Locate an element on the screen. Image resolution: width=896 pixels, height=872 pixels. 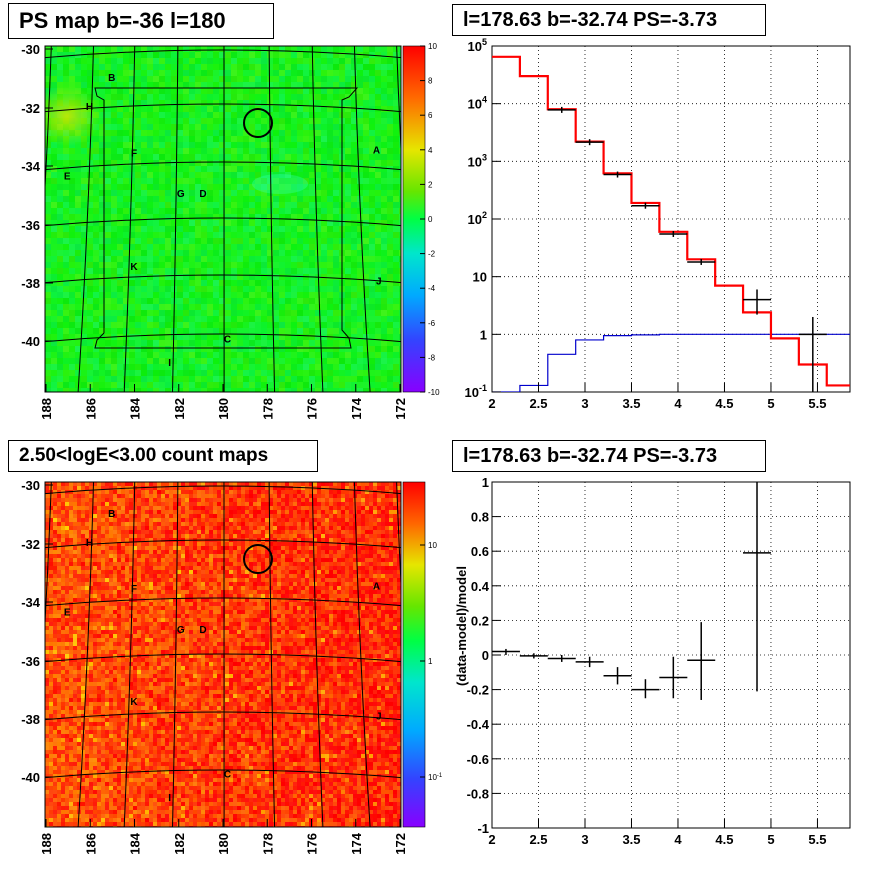
ps-map-coldspot is located at coordinates (280, 184).